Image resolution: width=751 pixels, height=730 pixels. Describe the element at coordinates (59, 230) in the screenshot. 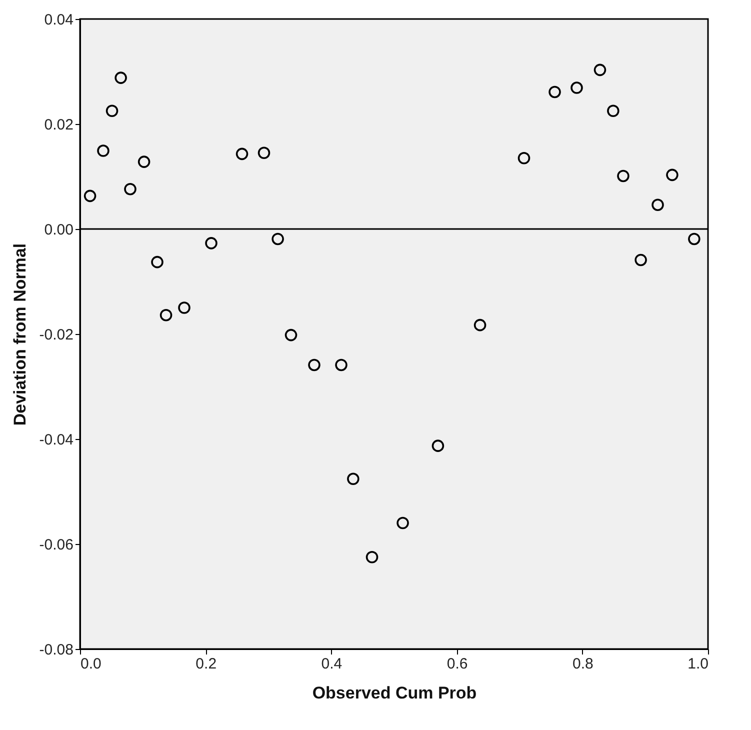

I see `y-tick-label: 0.00` at that location.